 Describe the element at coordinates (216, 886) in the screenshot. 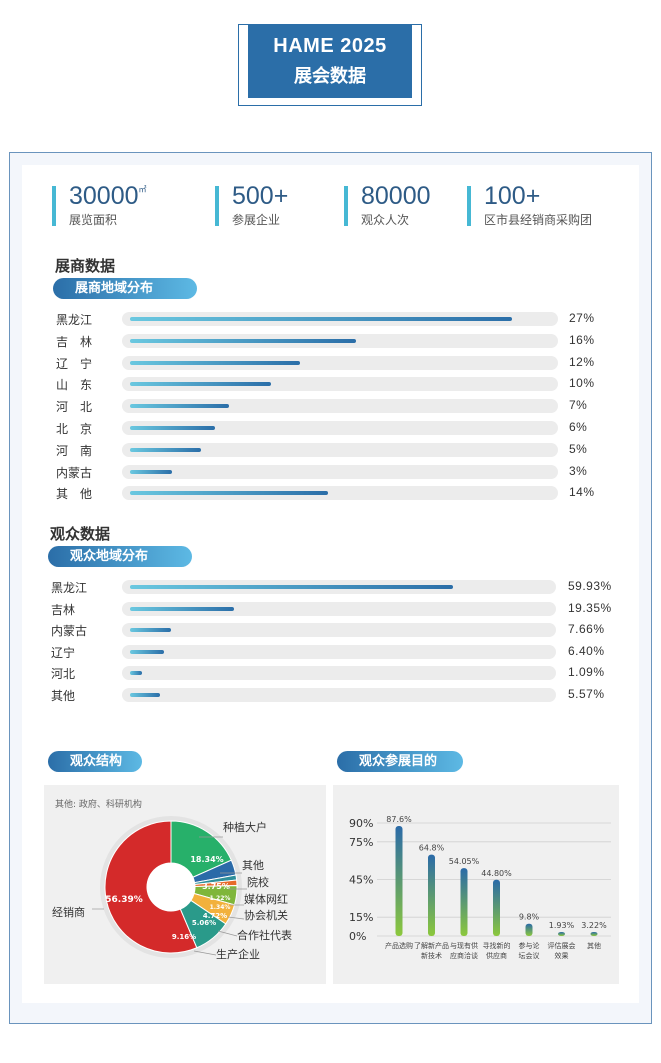

I see `slice-percent: 3.75%` at that location.